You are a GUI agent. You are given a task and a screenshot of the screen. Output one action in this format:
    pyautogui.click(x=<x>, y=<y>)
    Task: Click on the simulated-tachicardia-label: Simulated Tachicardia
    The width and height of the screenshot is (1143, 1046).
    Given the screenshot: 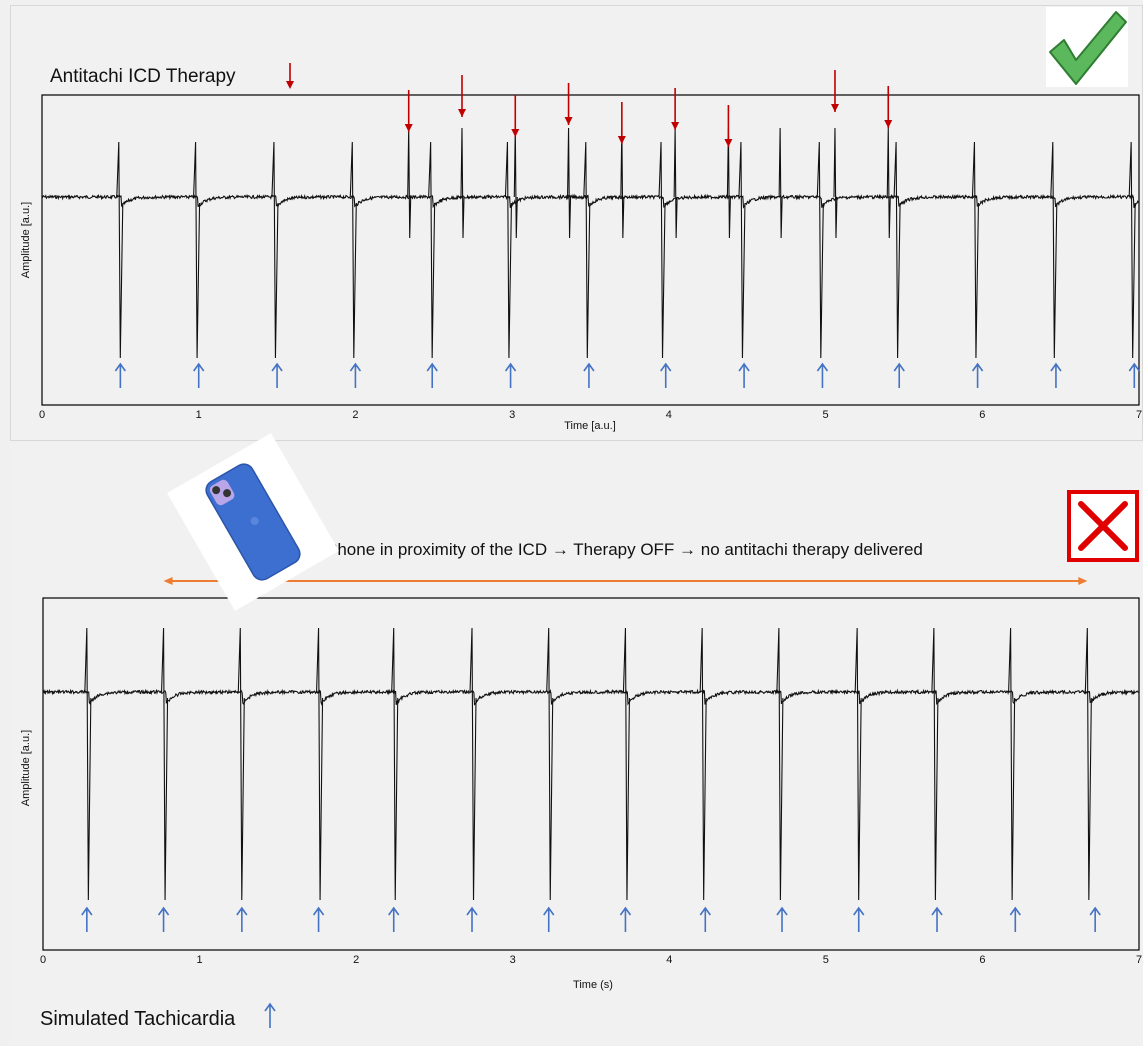 What is the action you would take?
    pyautogui.click(x=138, y=1019)
    